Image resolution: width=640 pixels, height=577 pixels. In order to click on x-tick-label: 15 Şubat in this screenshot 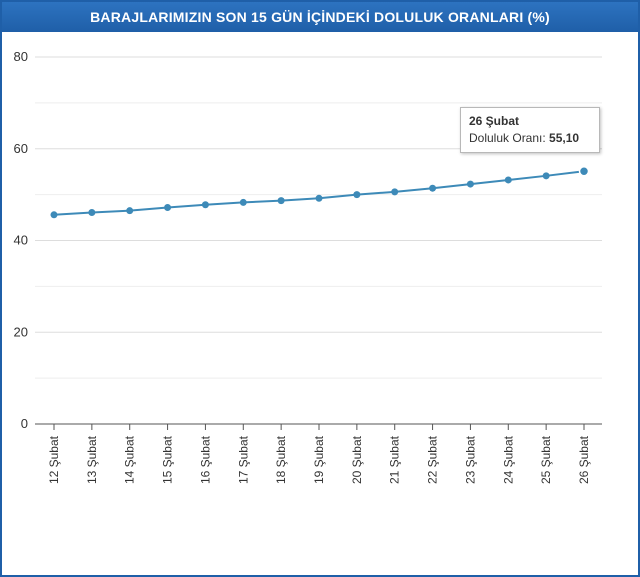, I will do `click(168, 459)`.